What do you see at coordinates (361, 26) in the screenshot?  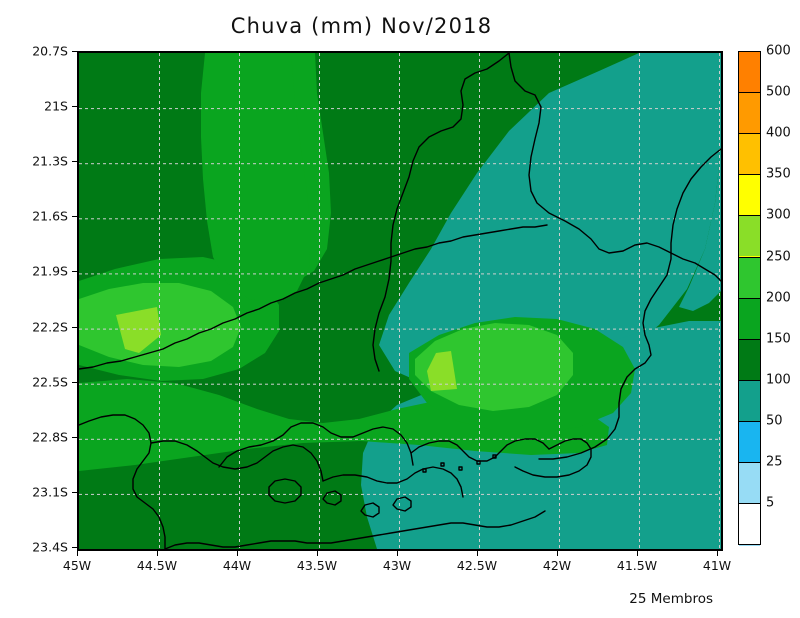 I see `chart-title: Chuva (mm) Nov/2018` at bounding box center [361, 26].